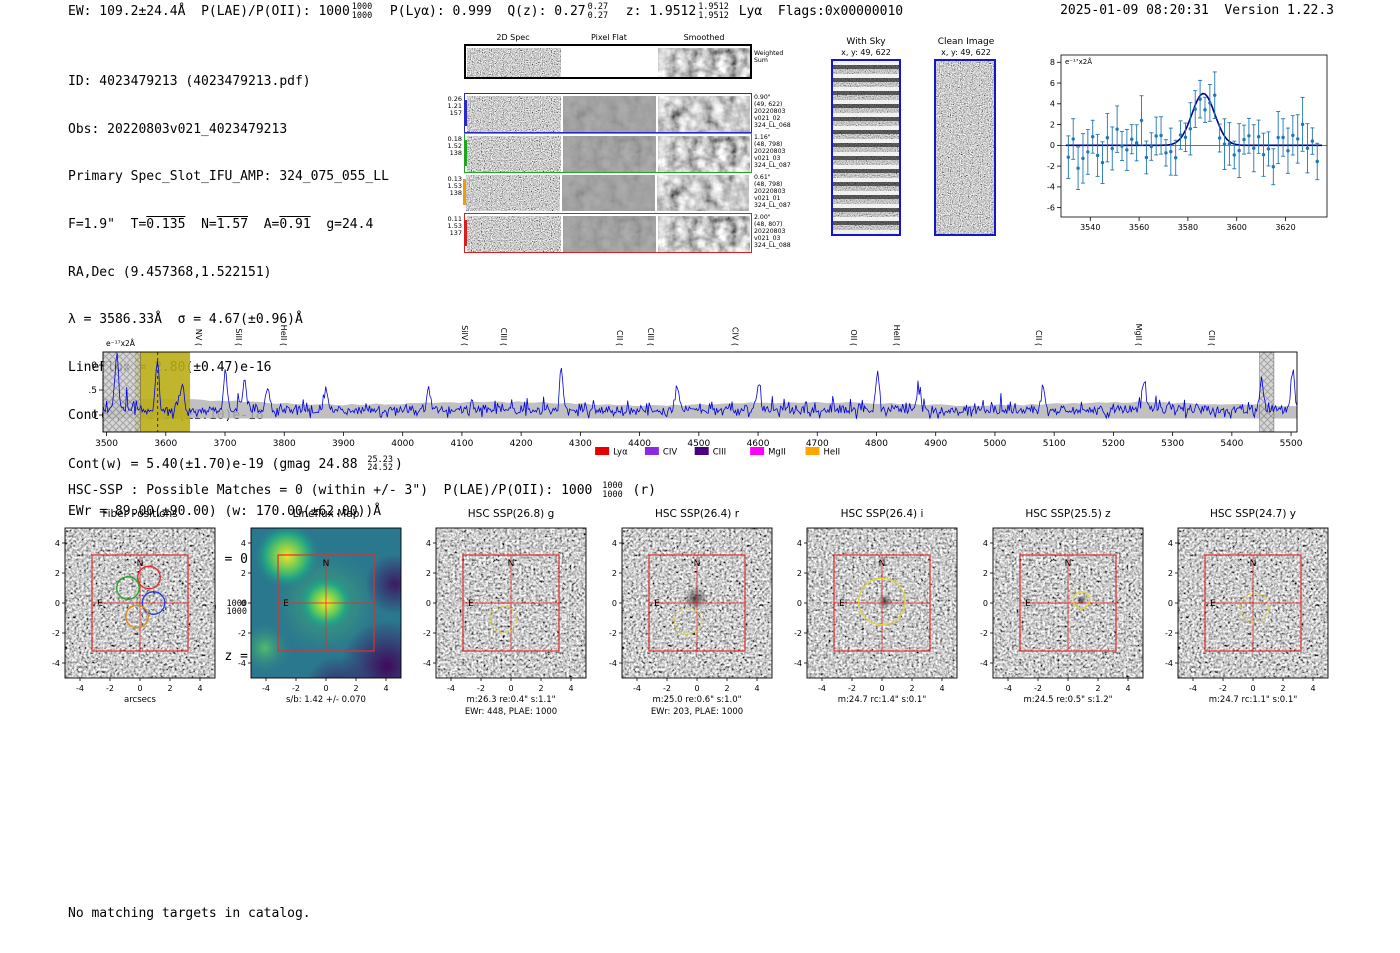 The height and width of the screenshot is (953, 1400). What do you see at coordinates (399, 464) in the screenshot?
I see `info-cont-w-close: )` at bounding box center [399, 464].